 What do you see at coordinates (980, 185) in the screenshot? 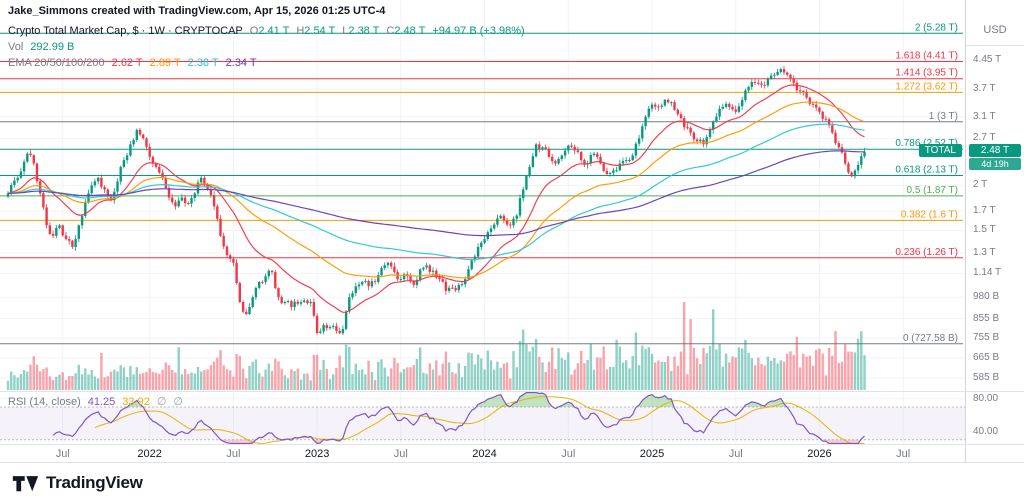
I see `price-tick: 2 T` at bounding box center [980, 185].